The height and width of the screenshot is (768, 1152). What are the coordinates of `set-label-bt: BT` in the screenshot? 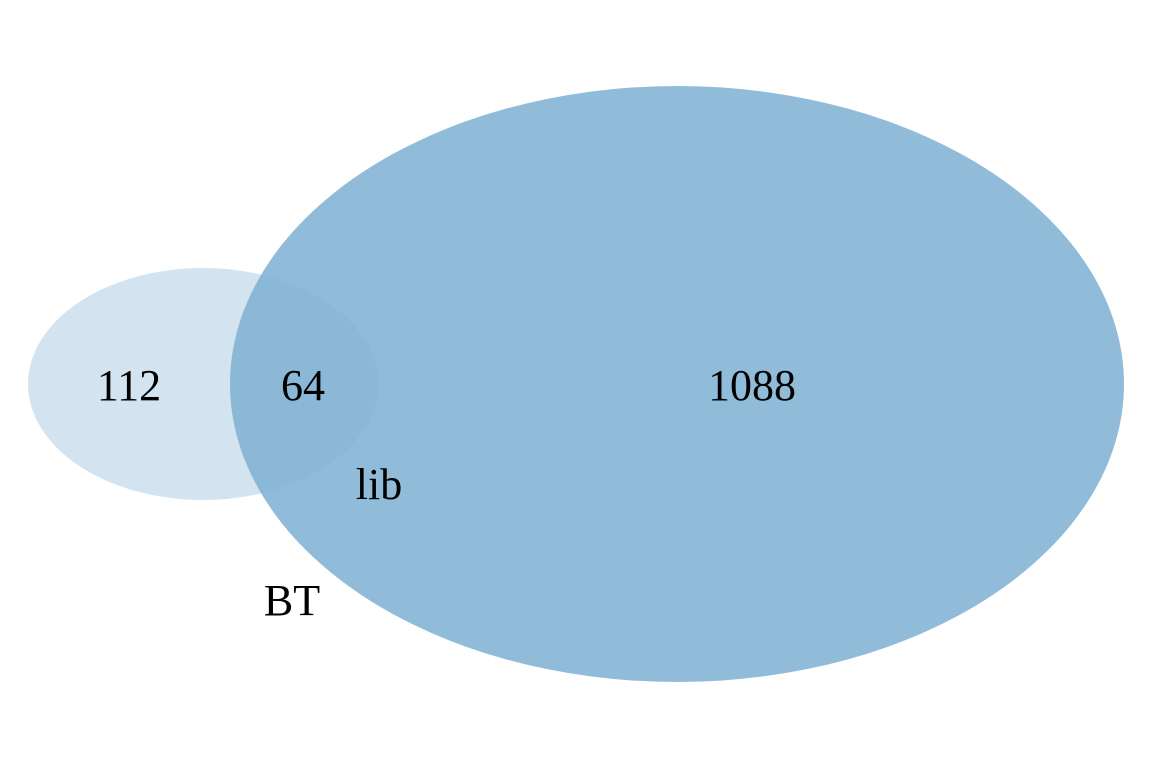 It's located at (292, 600).